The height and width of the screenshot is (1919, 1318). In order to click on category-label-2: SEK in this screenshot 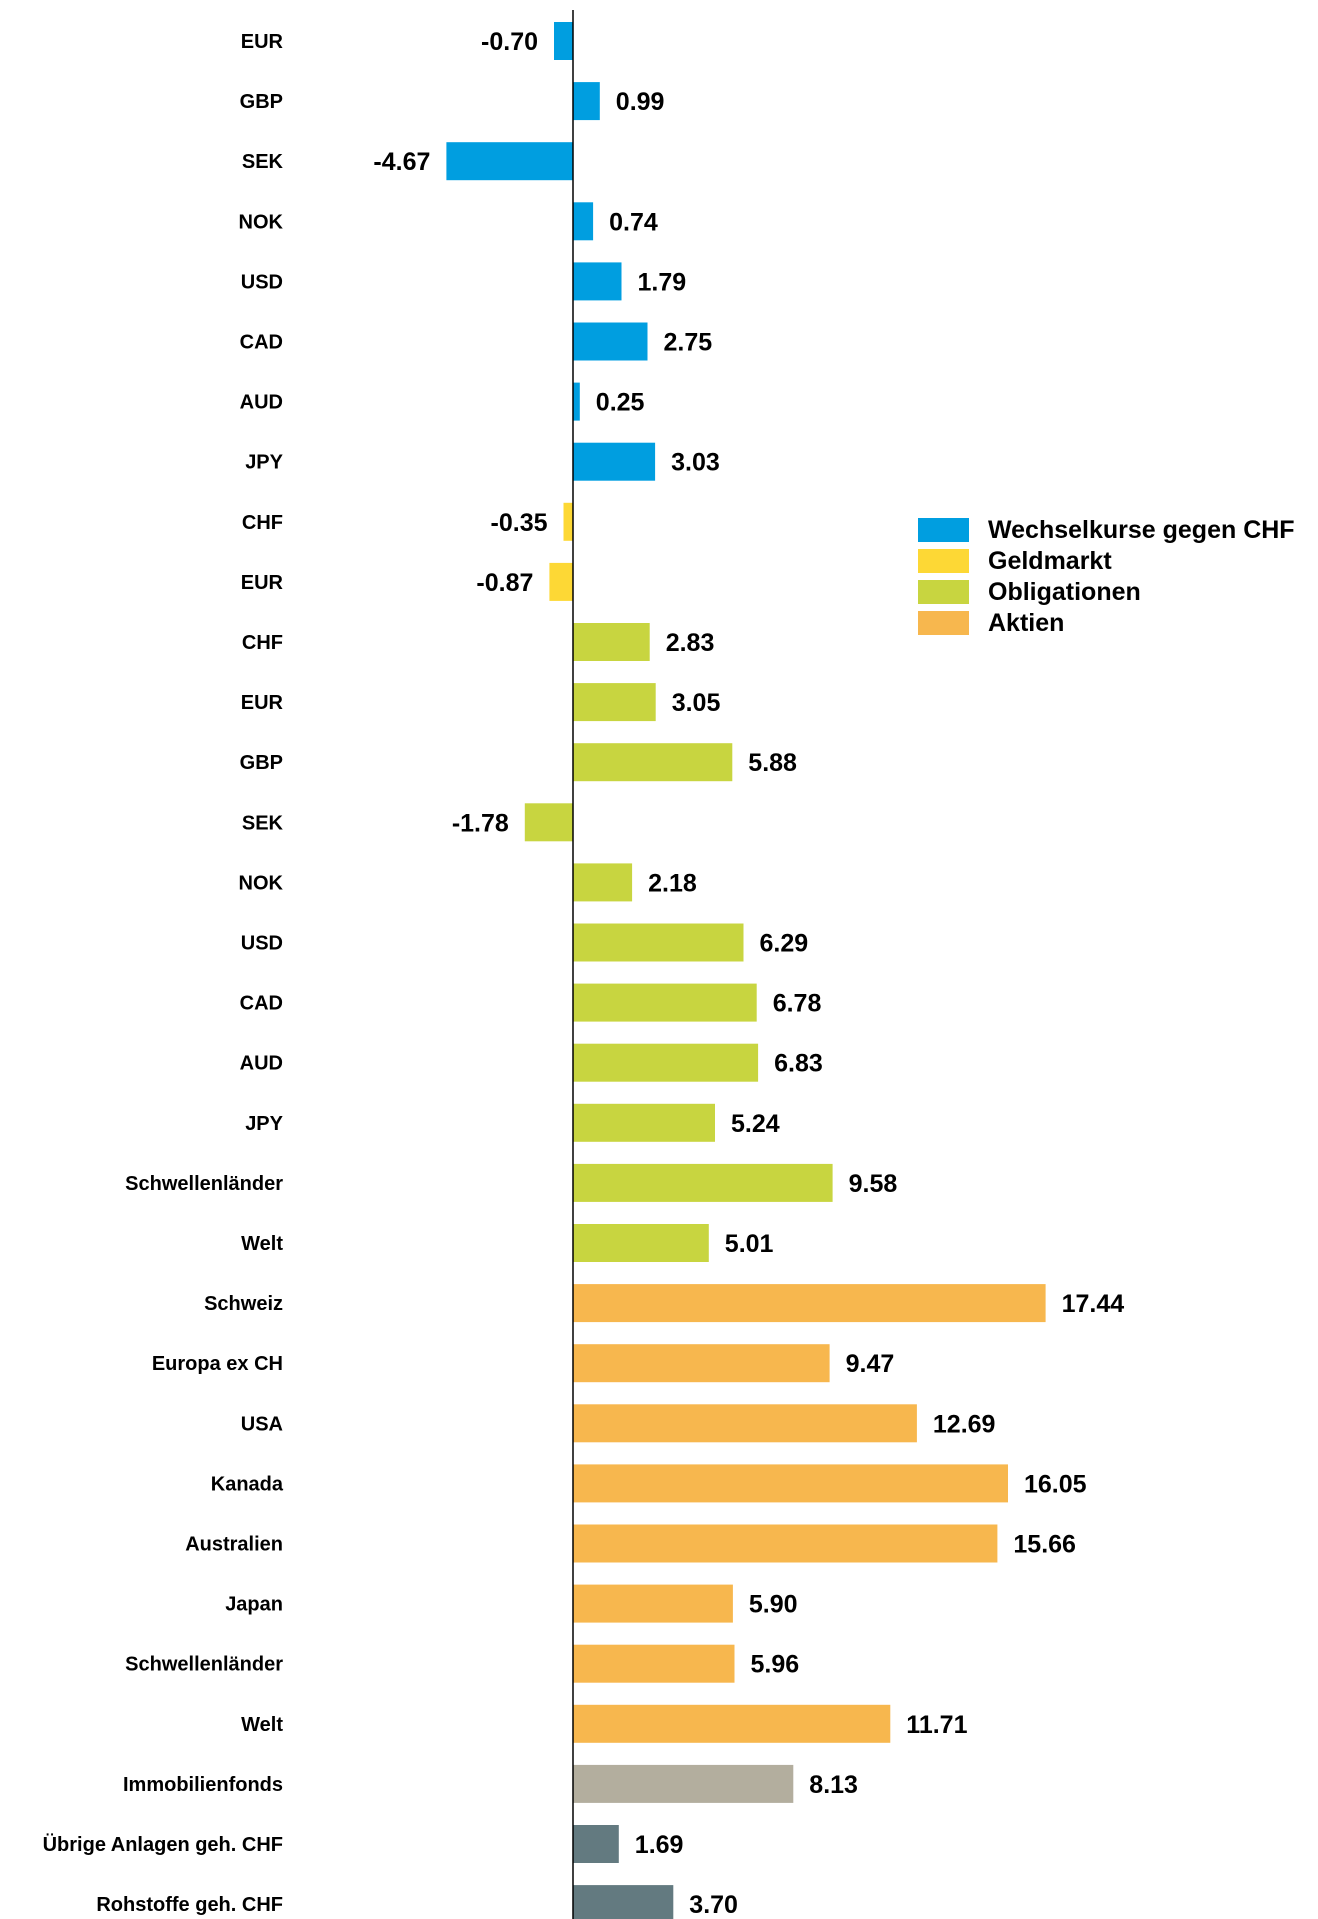, I will do `click(263, 162)`.